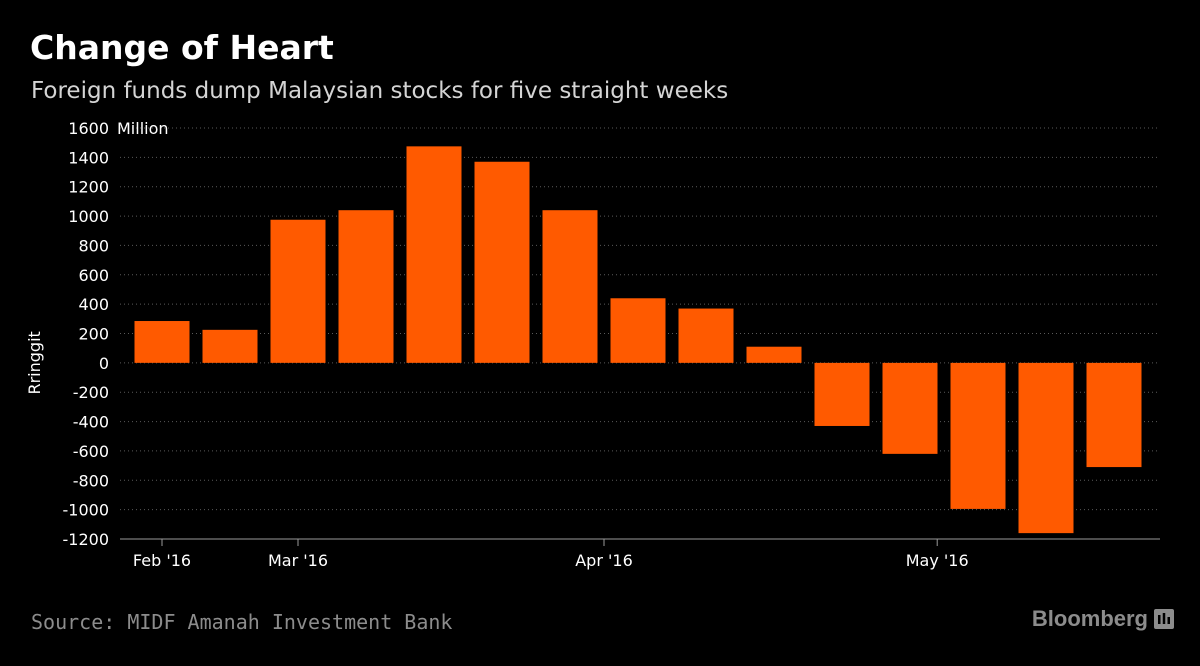  I want to click on brand-name: Bloomberg, so click(1089, 618).